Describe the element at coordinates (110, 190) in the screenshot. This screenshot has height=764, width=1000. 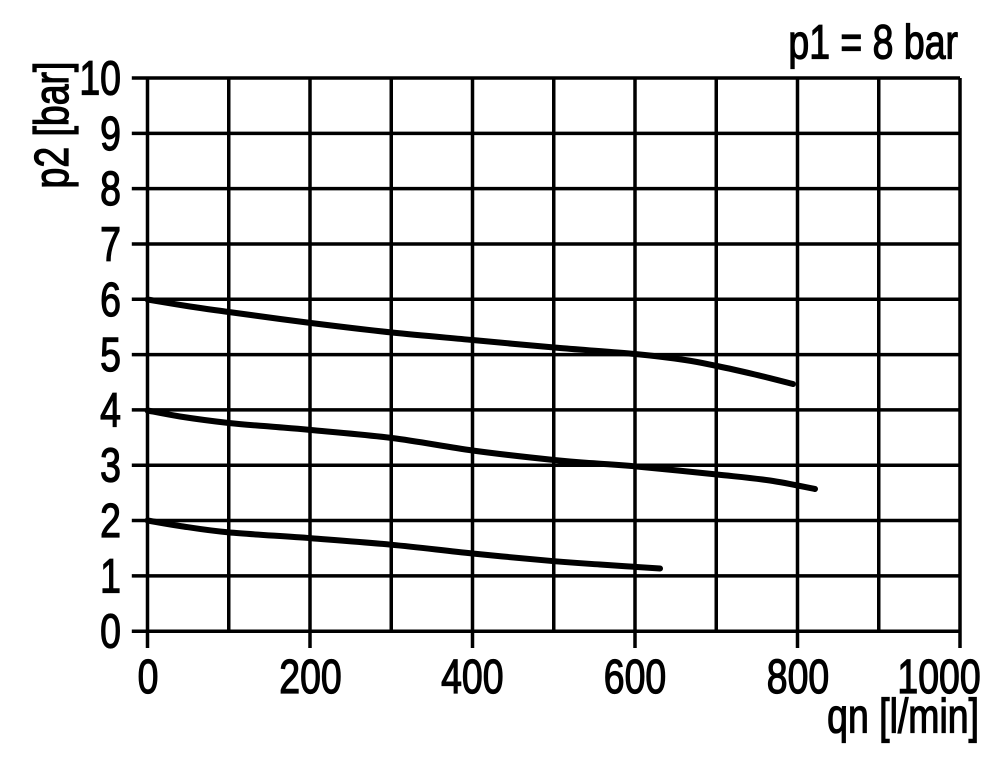
I see `svg-text: 8` at that location.